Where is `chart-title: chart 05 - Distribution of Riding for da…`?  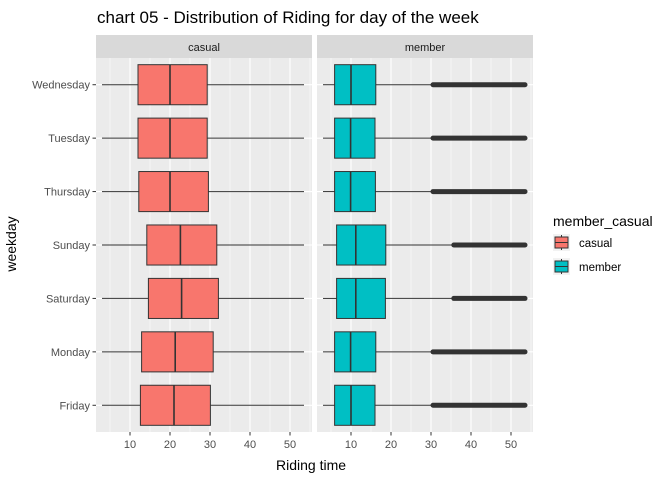
chart-title: chart 05 - Distribution of Riding for da… is located at coordinates (288, 17).